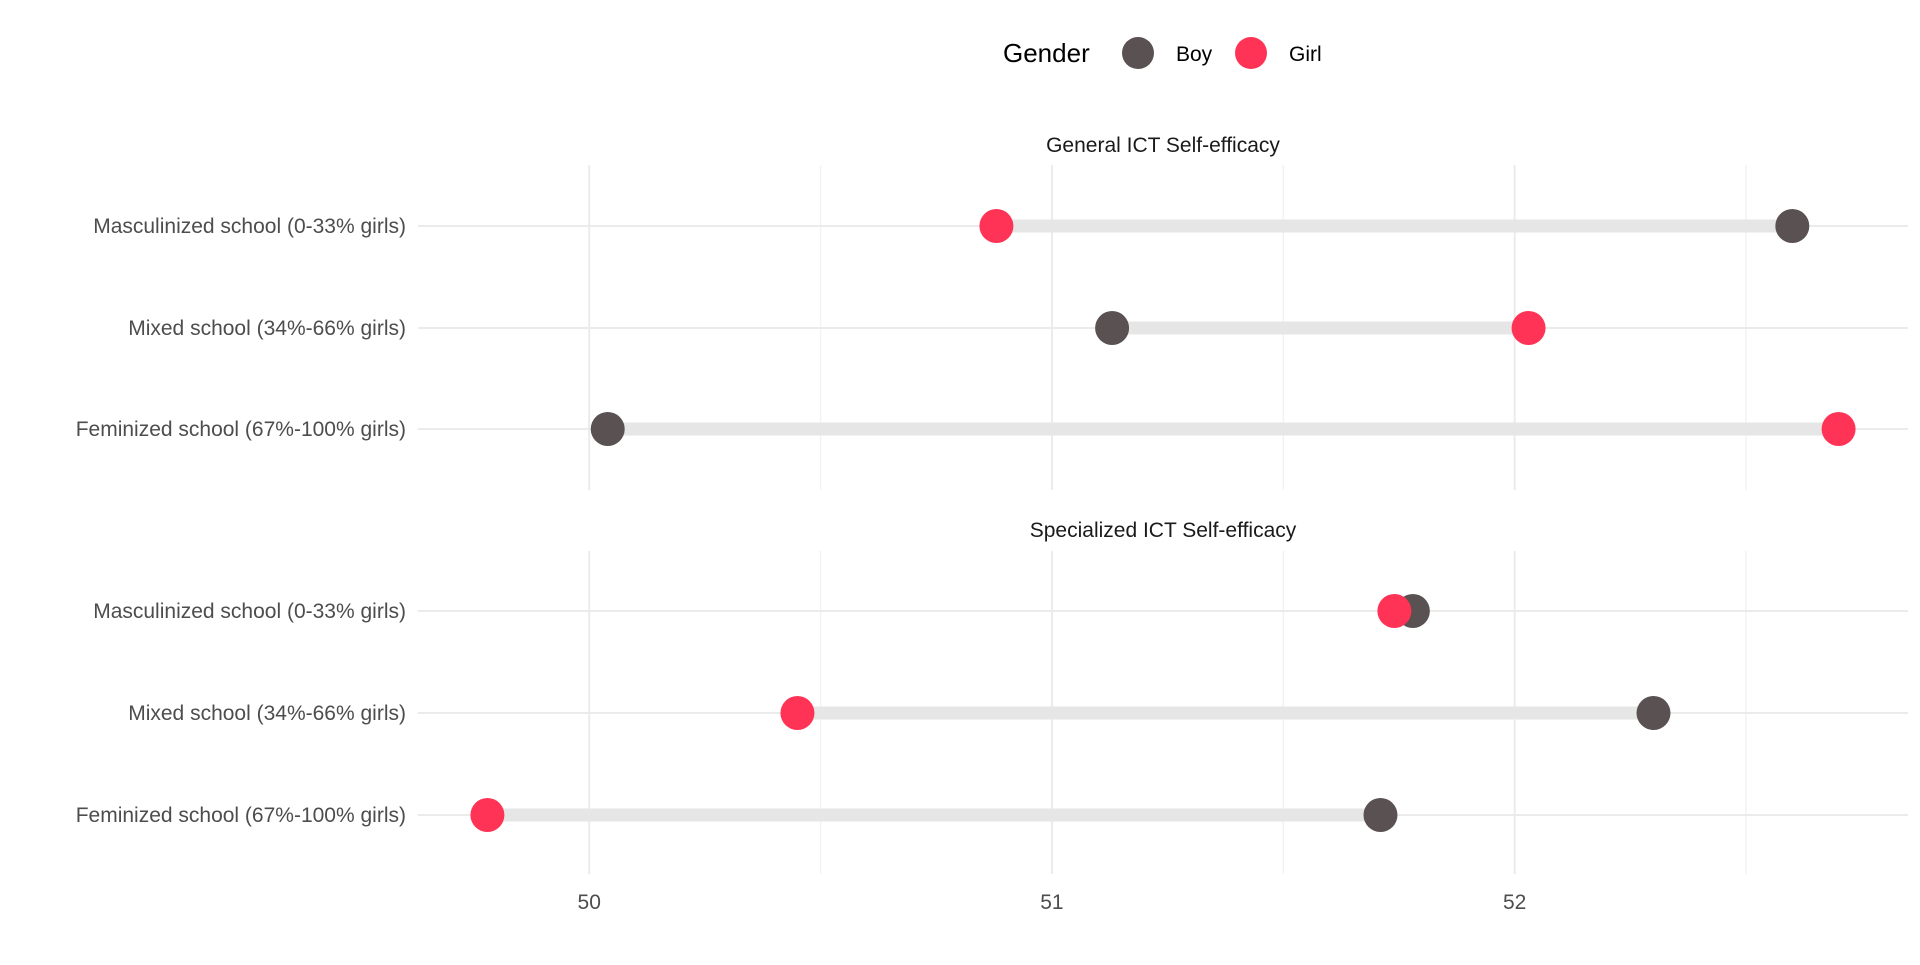 The height and width of the screenshot is (965, 1920). What do you see at coordinates (1305, 54) in the screenshot?
I see `legend-label-girl: Girl` at bounding box center [1305, 54].